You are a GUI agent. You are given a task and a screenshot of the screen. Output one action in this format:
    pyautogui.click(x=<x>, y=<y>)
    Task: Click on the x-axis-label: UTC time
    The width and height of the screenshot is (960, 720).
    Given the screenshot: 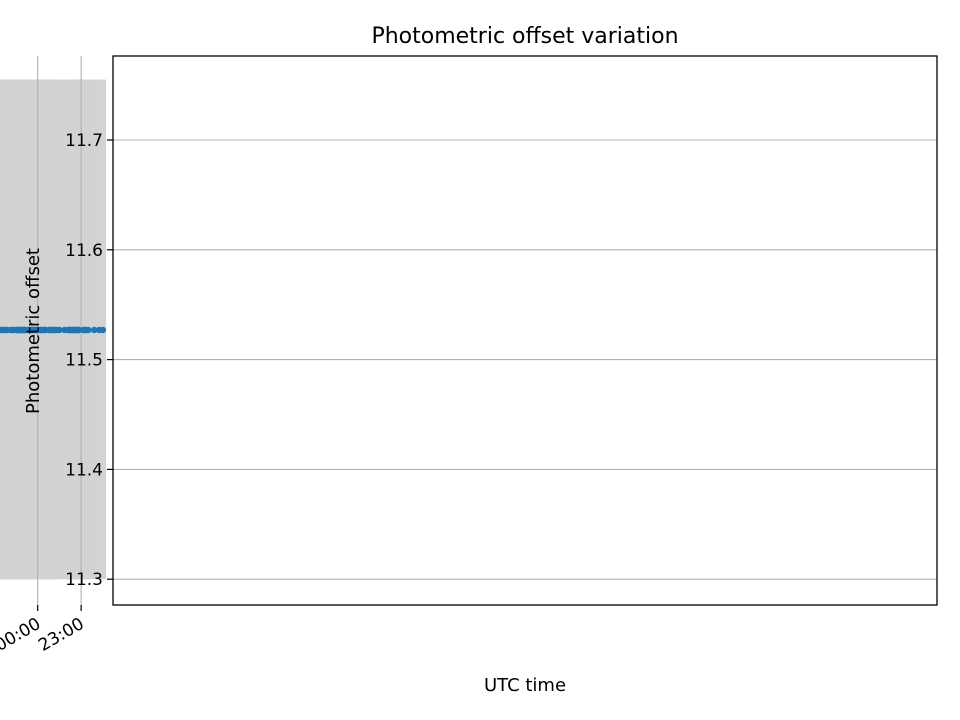 What is the action you would take?
    pyautogui.click(x=525, y=685)
    